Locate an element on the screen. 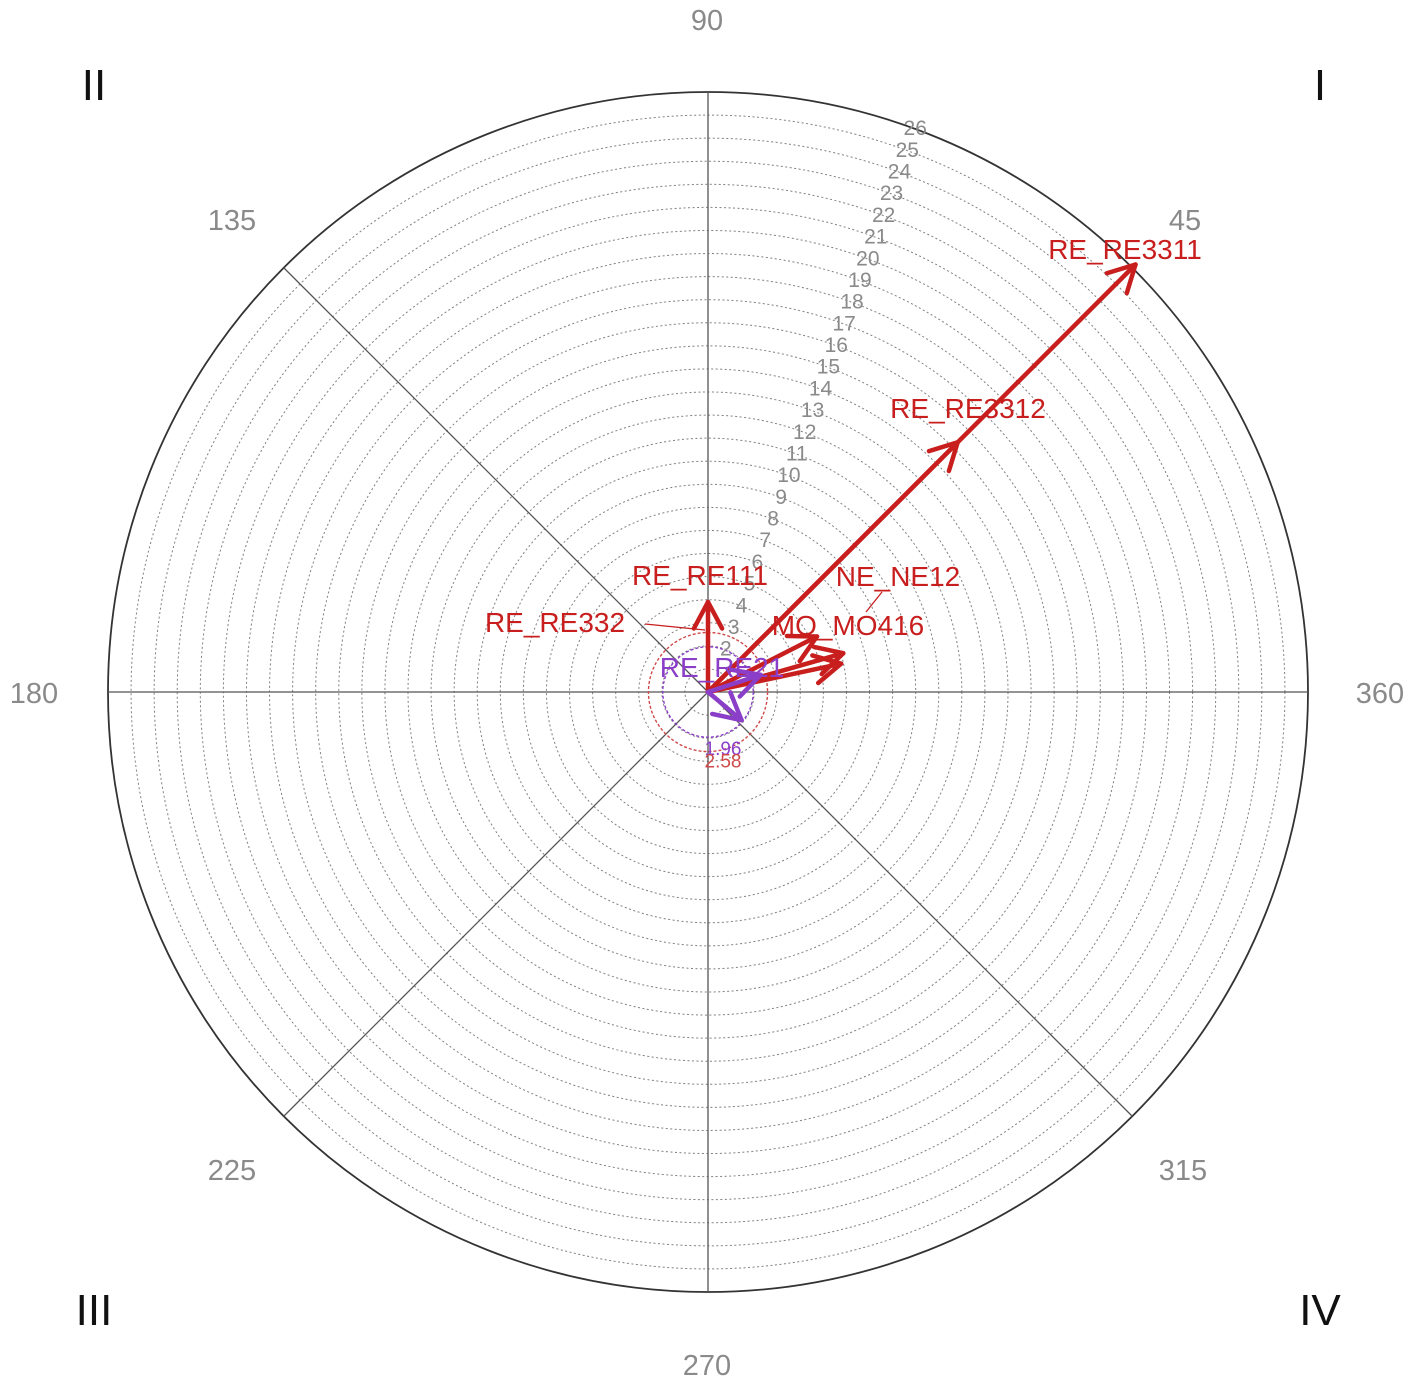  ring-label: 21 is located at coordinates (875, 237).